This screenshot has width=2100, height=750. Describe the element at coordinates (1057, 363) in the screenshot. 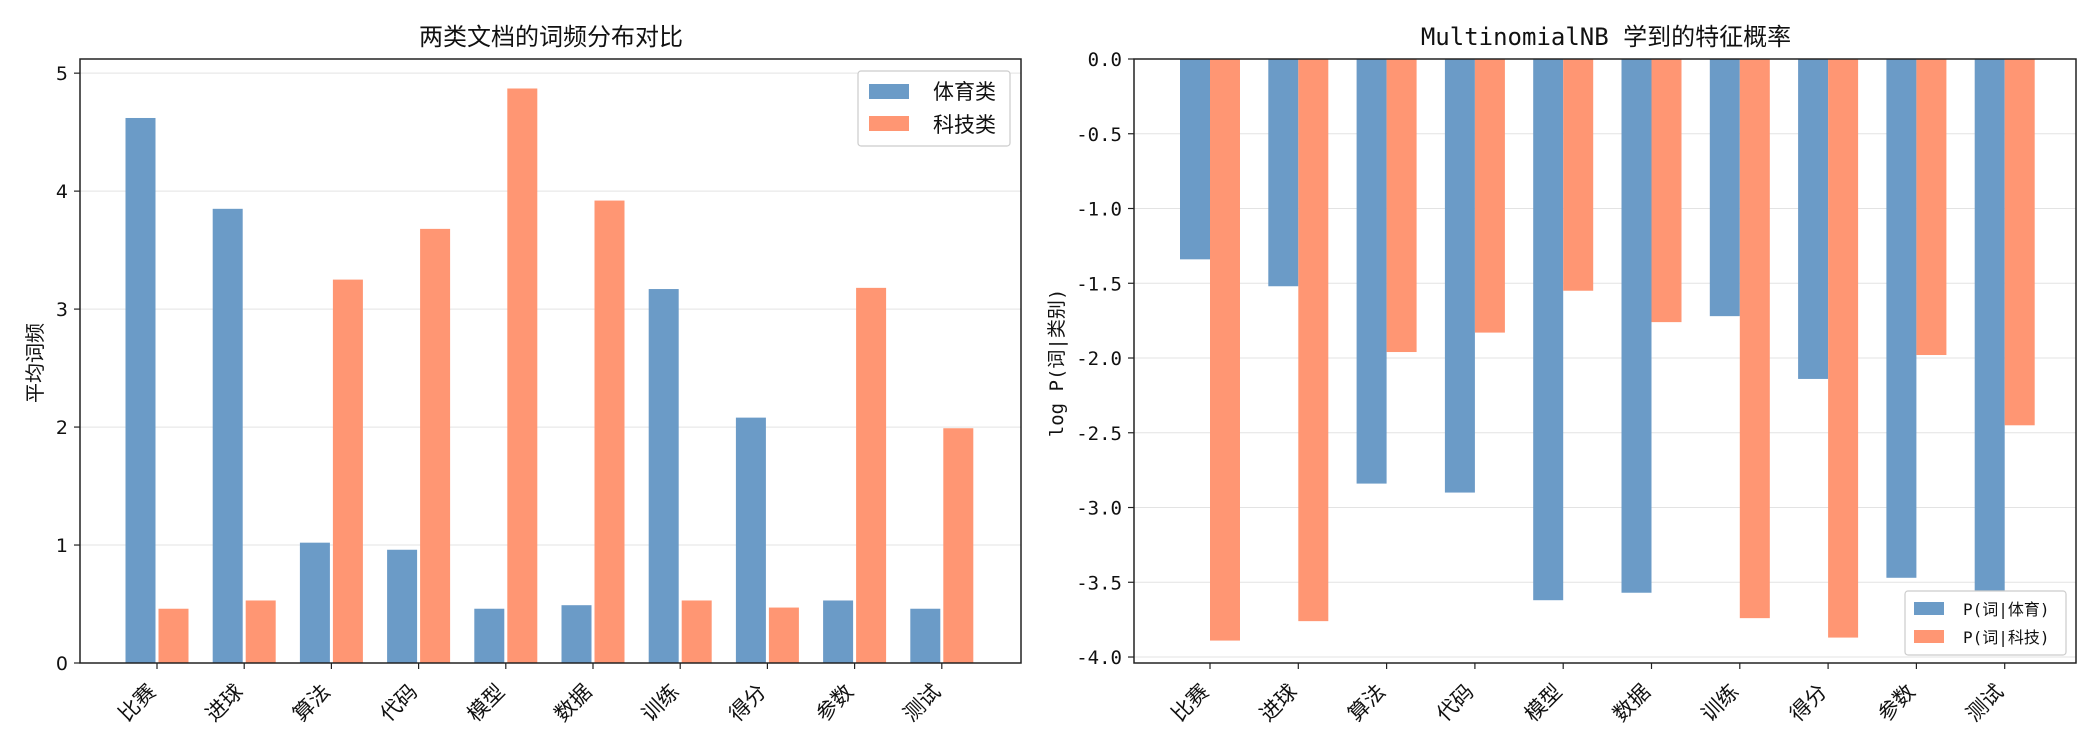

I see `y-axis-label: log P(词|类别)` at that location.